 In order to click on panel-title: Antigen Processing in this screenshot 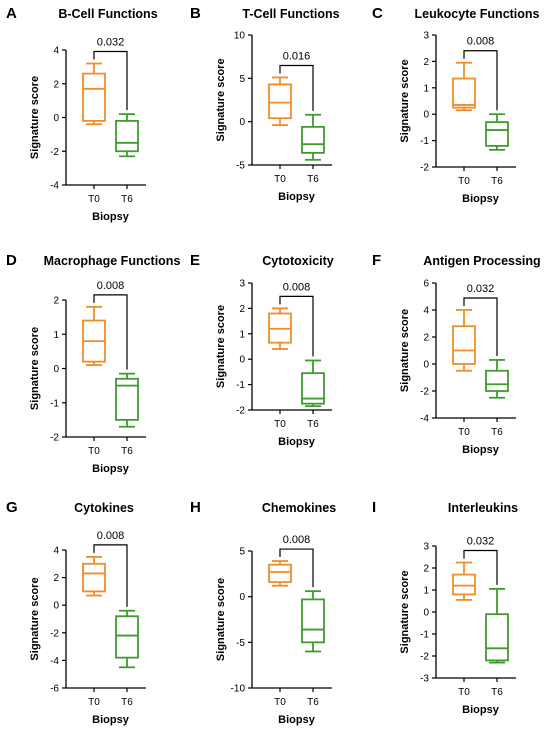, I will do `click(481, 261)`.